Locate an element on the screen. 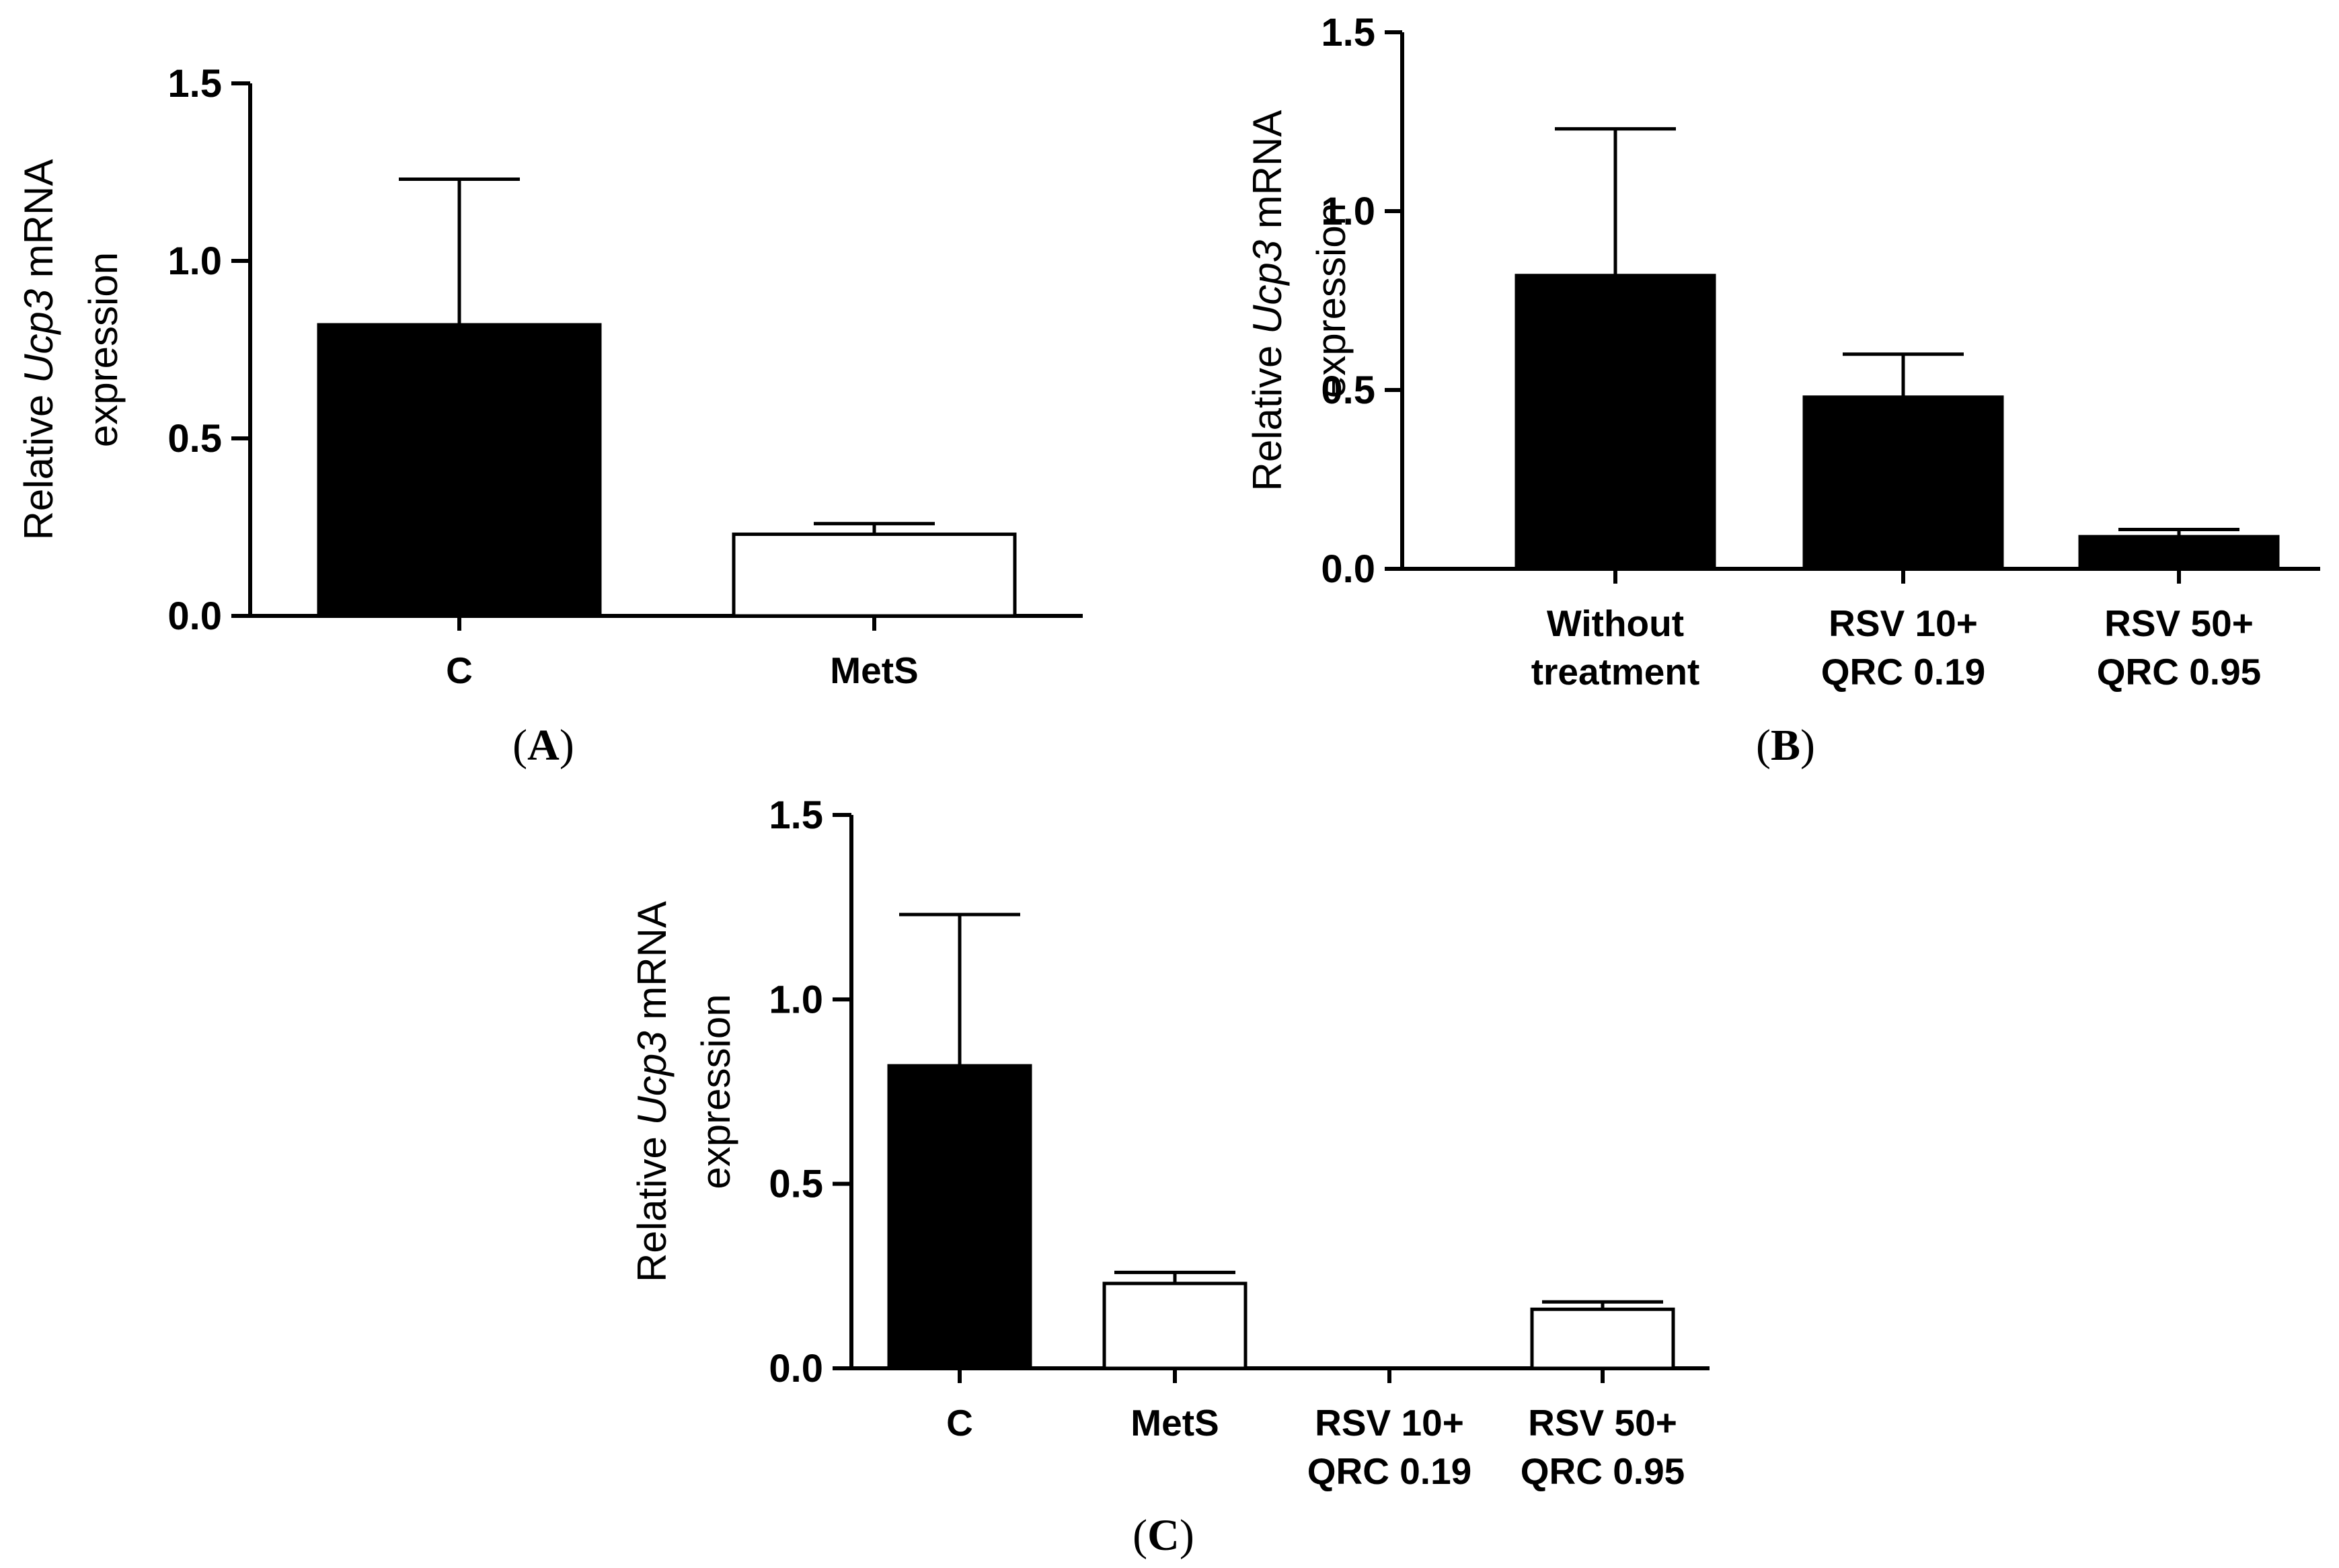  category-label: Without treatment is located at coordinates (1615, 647).